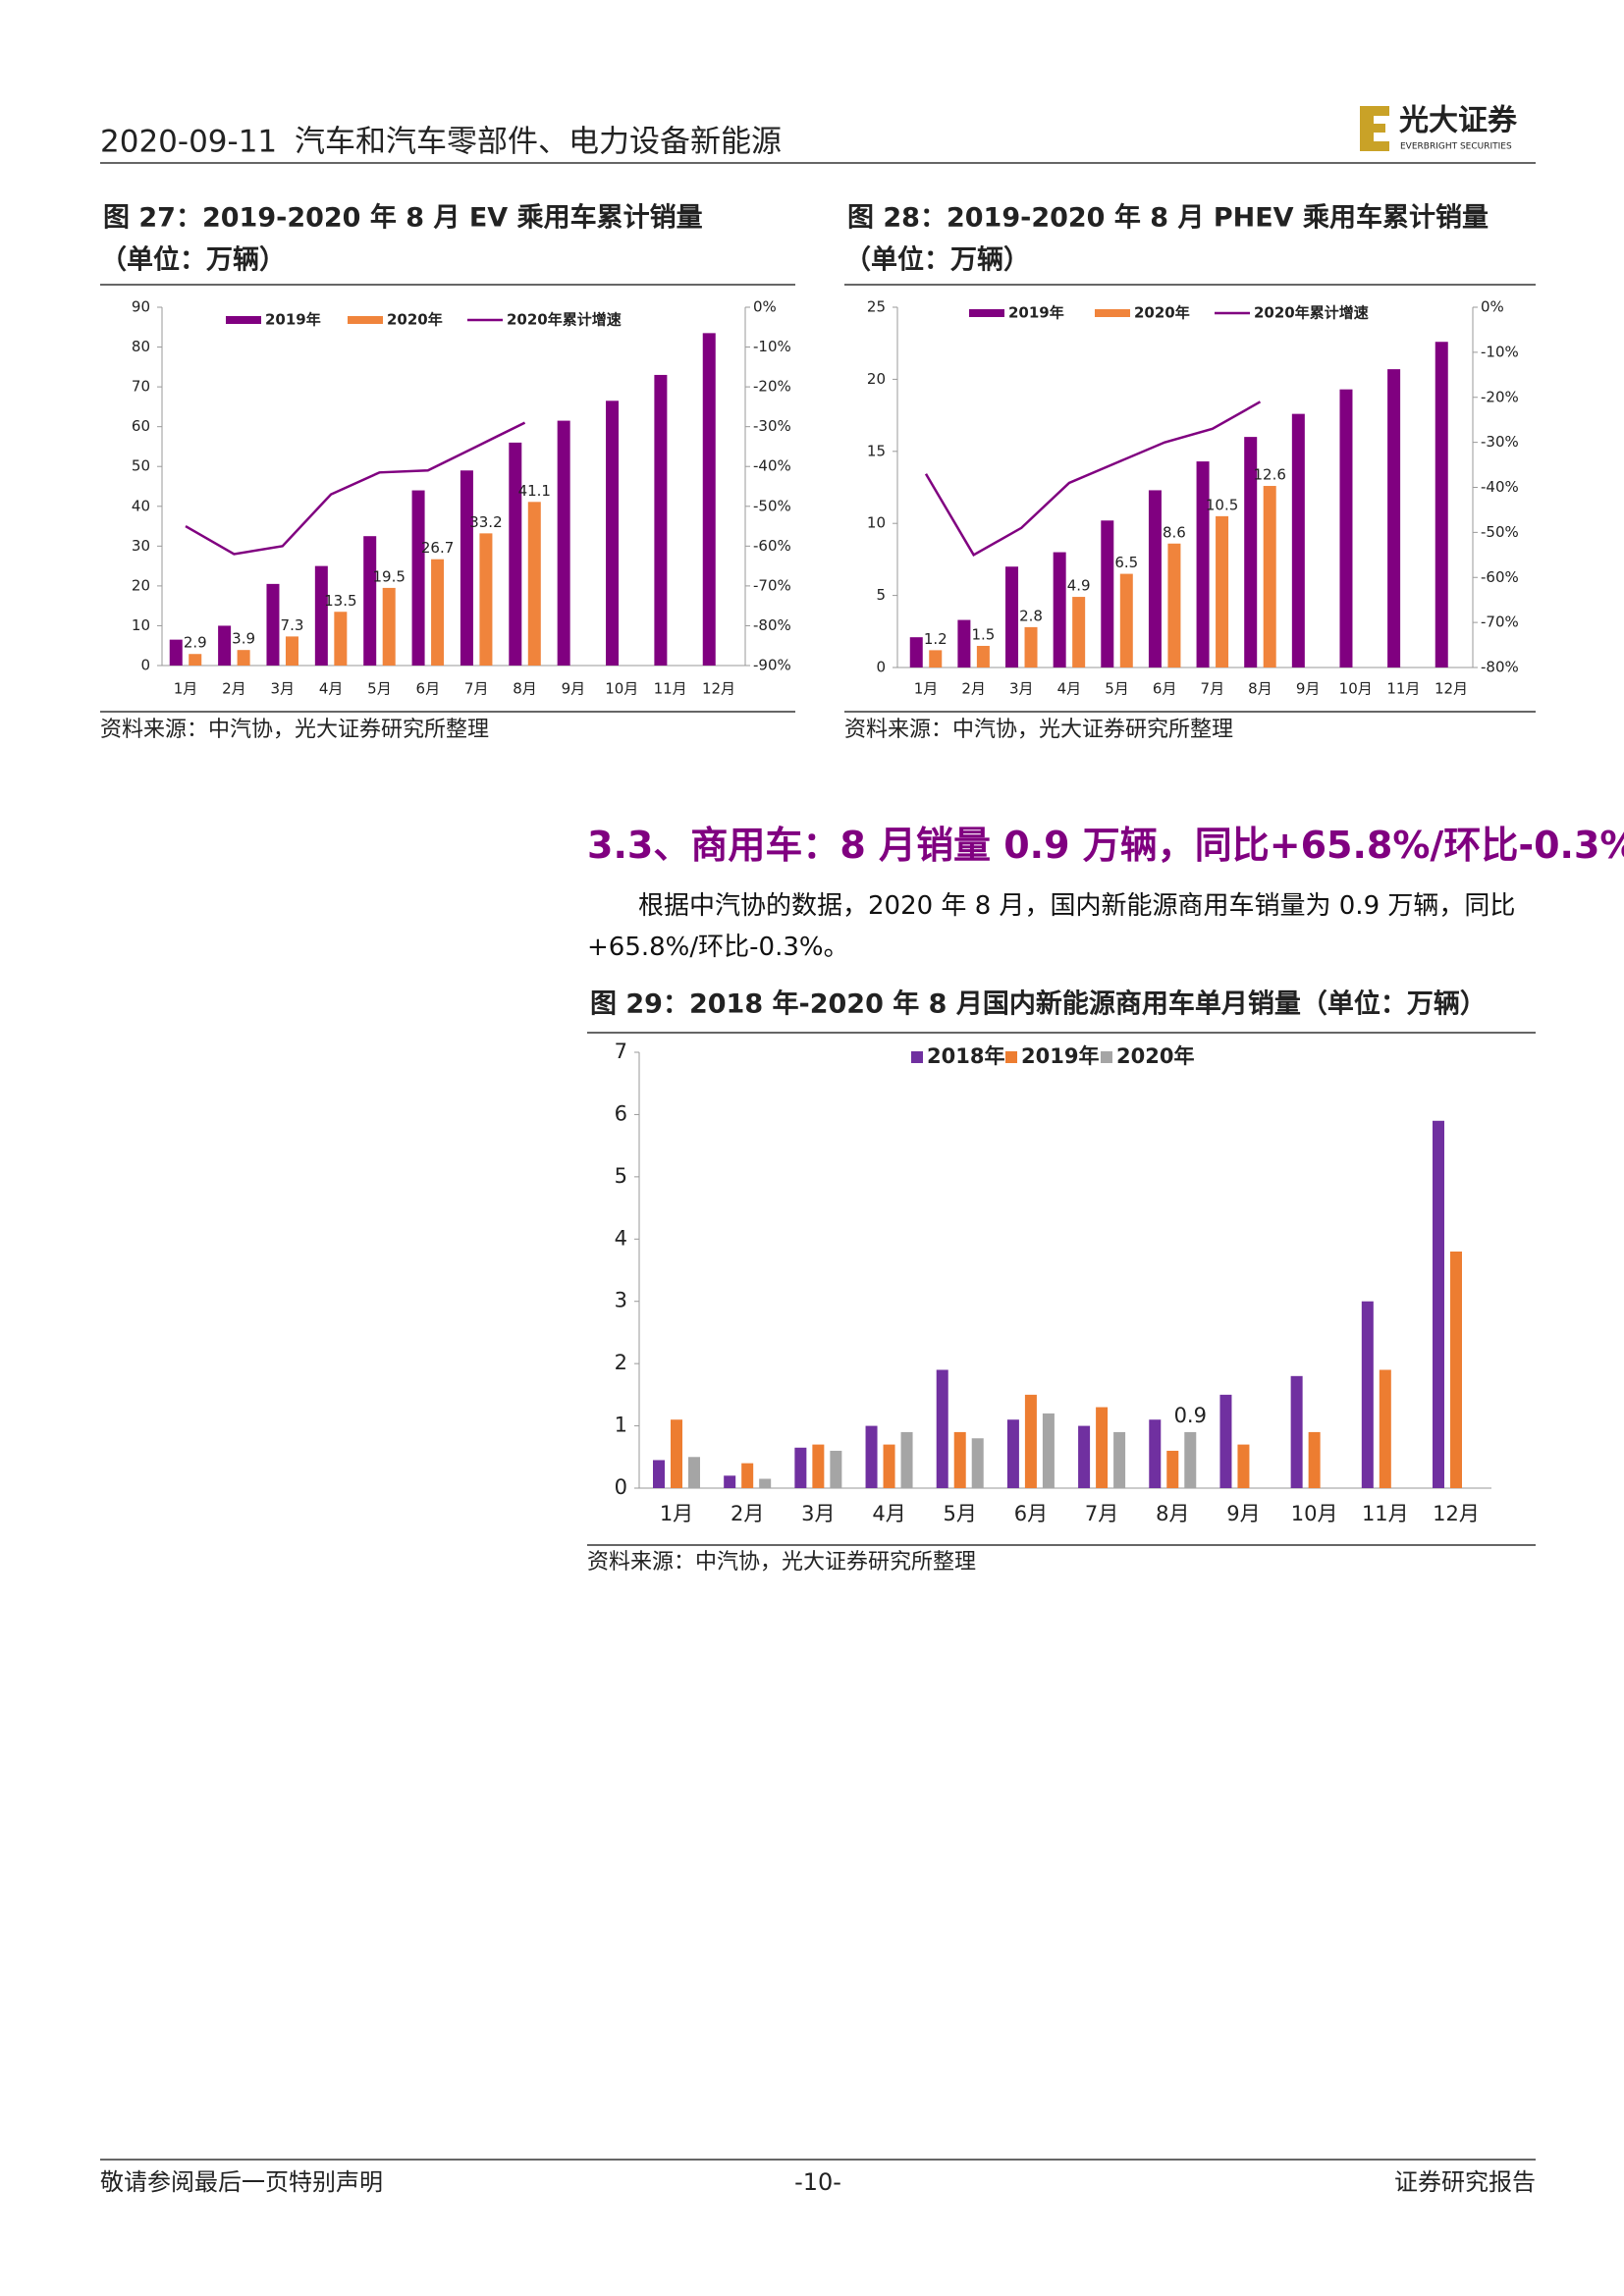 This screenshot has width=1624, height=2296. Describe the element at coordinates (1451, 689) in the screenshot. I see `x-tick-label: 12月` at that location.